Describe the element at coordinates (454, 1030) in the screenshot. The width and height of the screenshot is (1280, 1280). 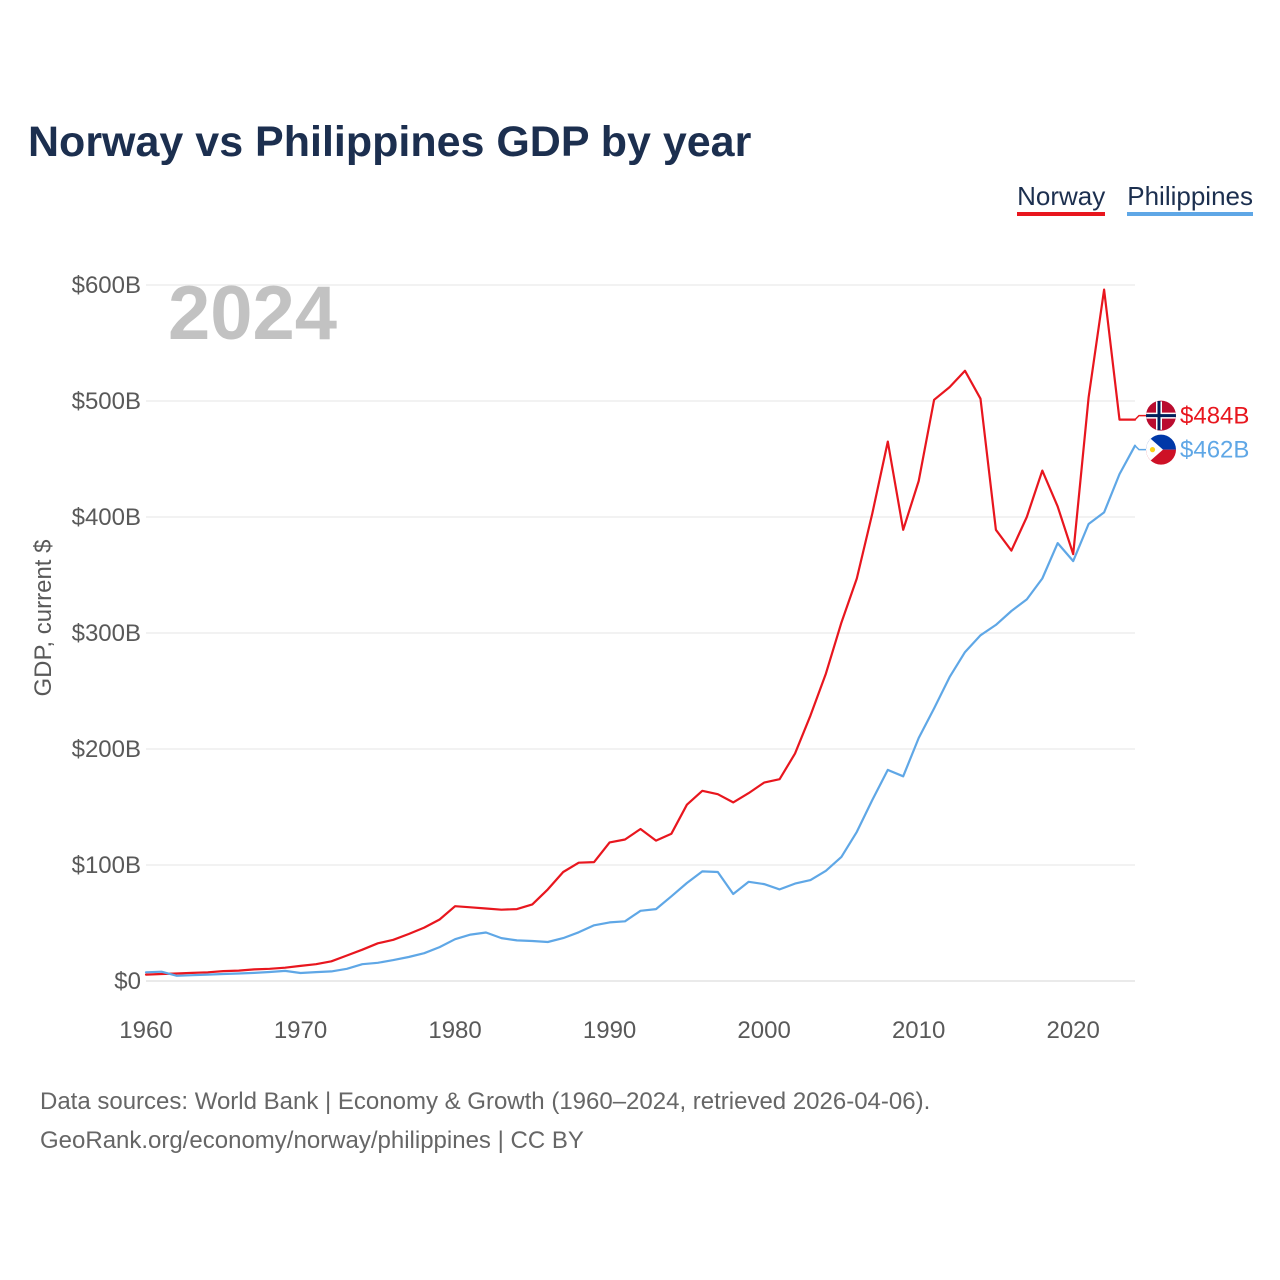
I see `x-tick-label: 1980` at that location.